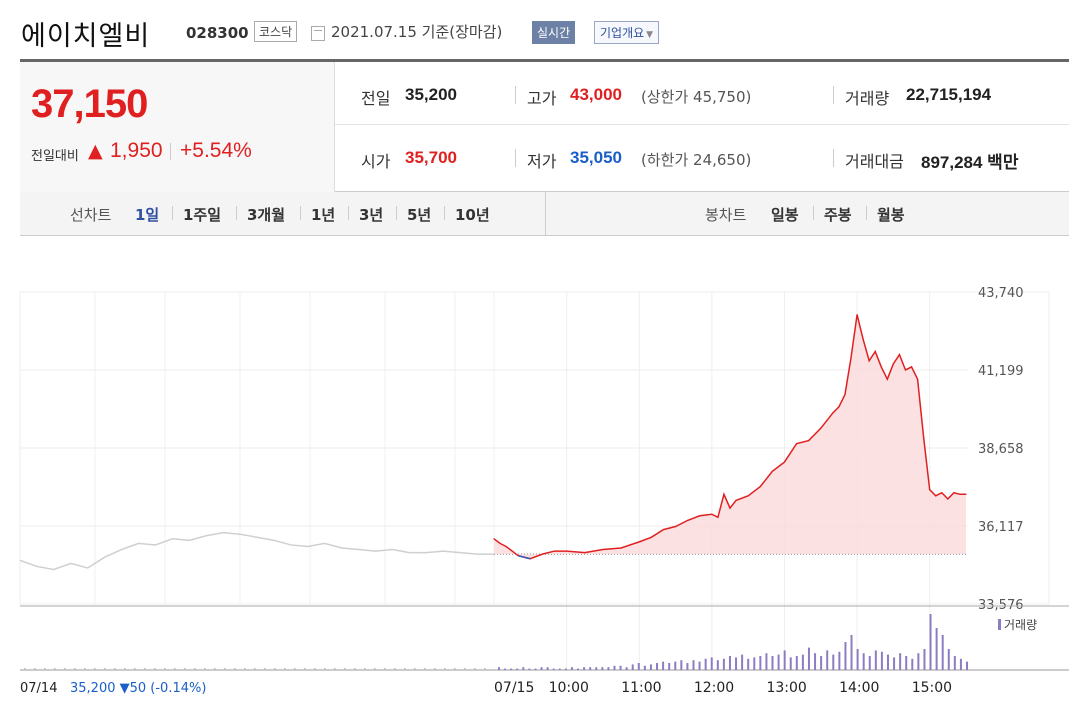 The image size is (1069, 724). What do you see at coordinates (136, 150) in the screenshot?
I see `change-value: 1,950` at bounding box center [136, 150].